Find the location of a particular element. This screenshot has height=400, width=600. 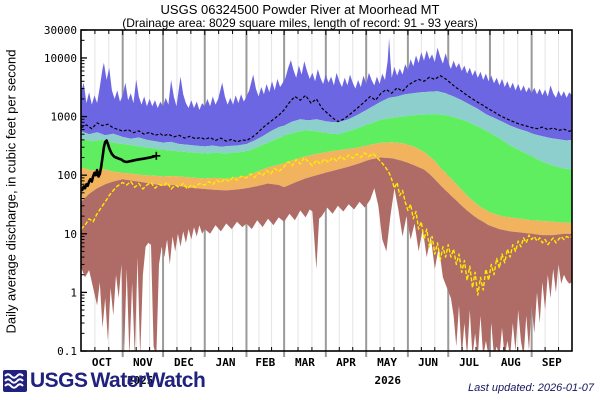

x-month-label: JUN is located at coordinates (428, 362).